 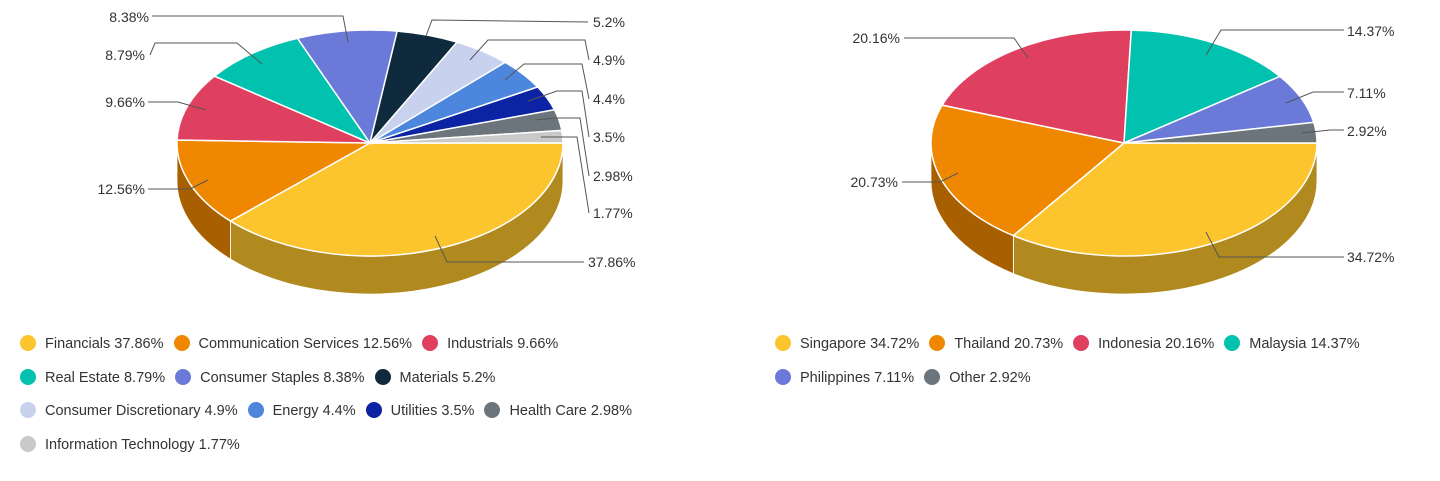 I want to click on data-label-singapore: 34.72%, so click(x=1370, y=257).